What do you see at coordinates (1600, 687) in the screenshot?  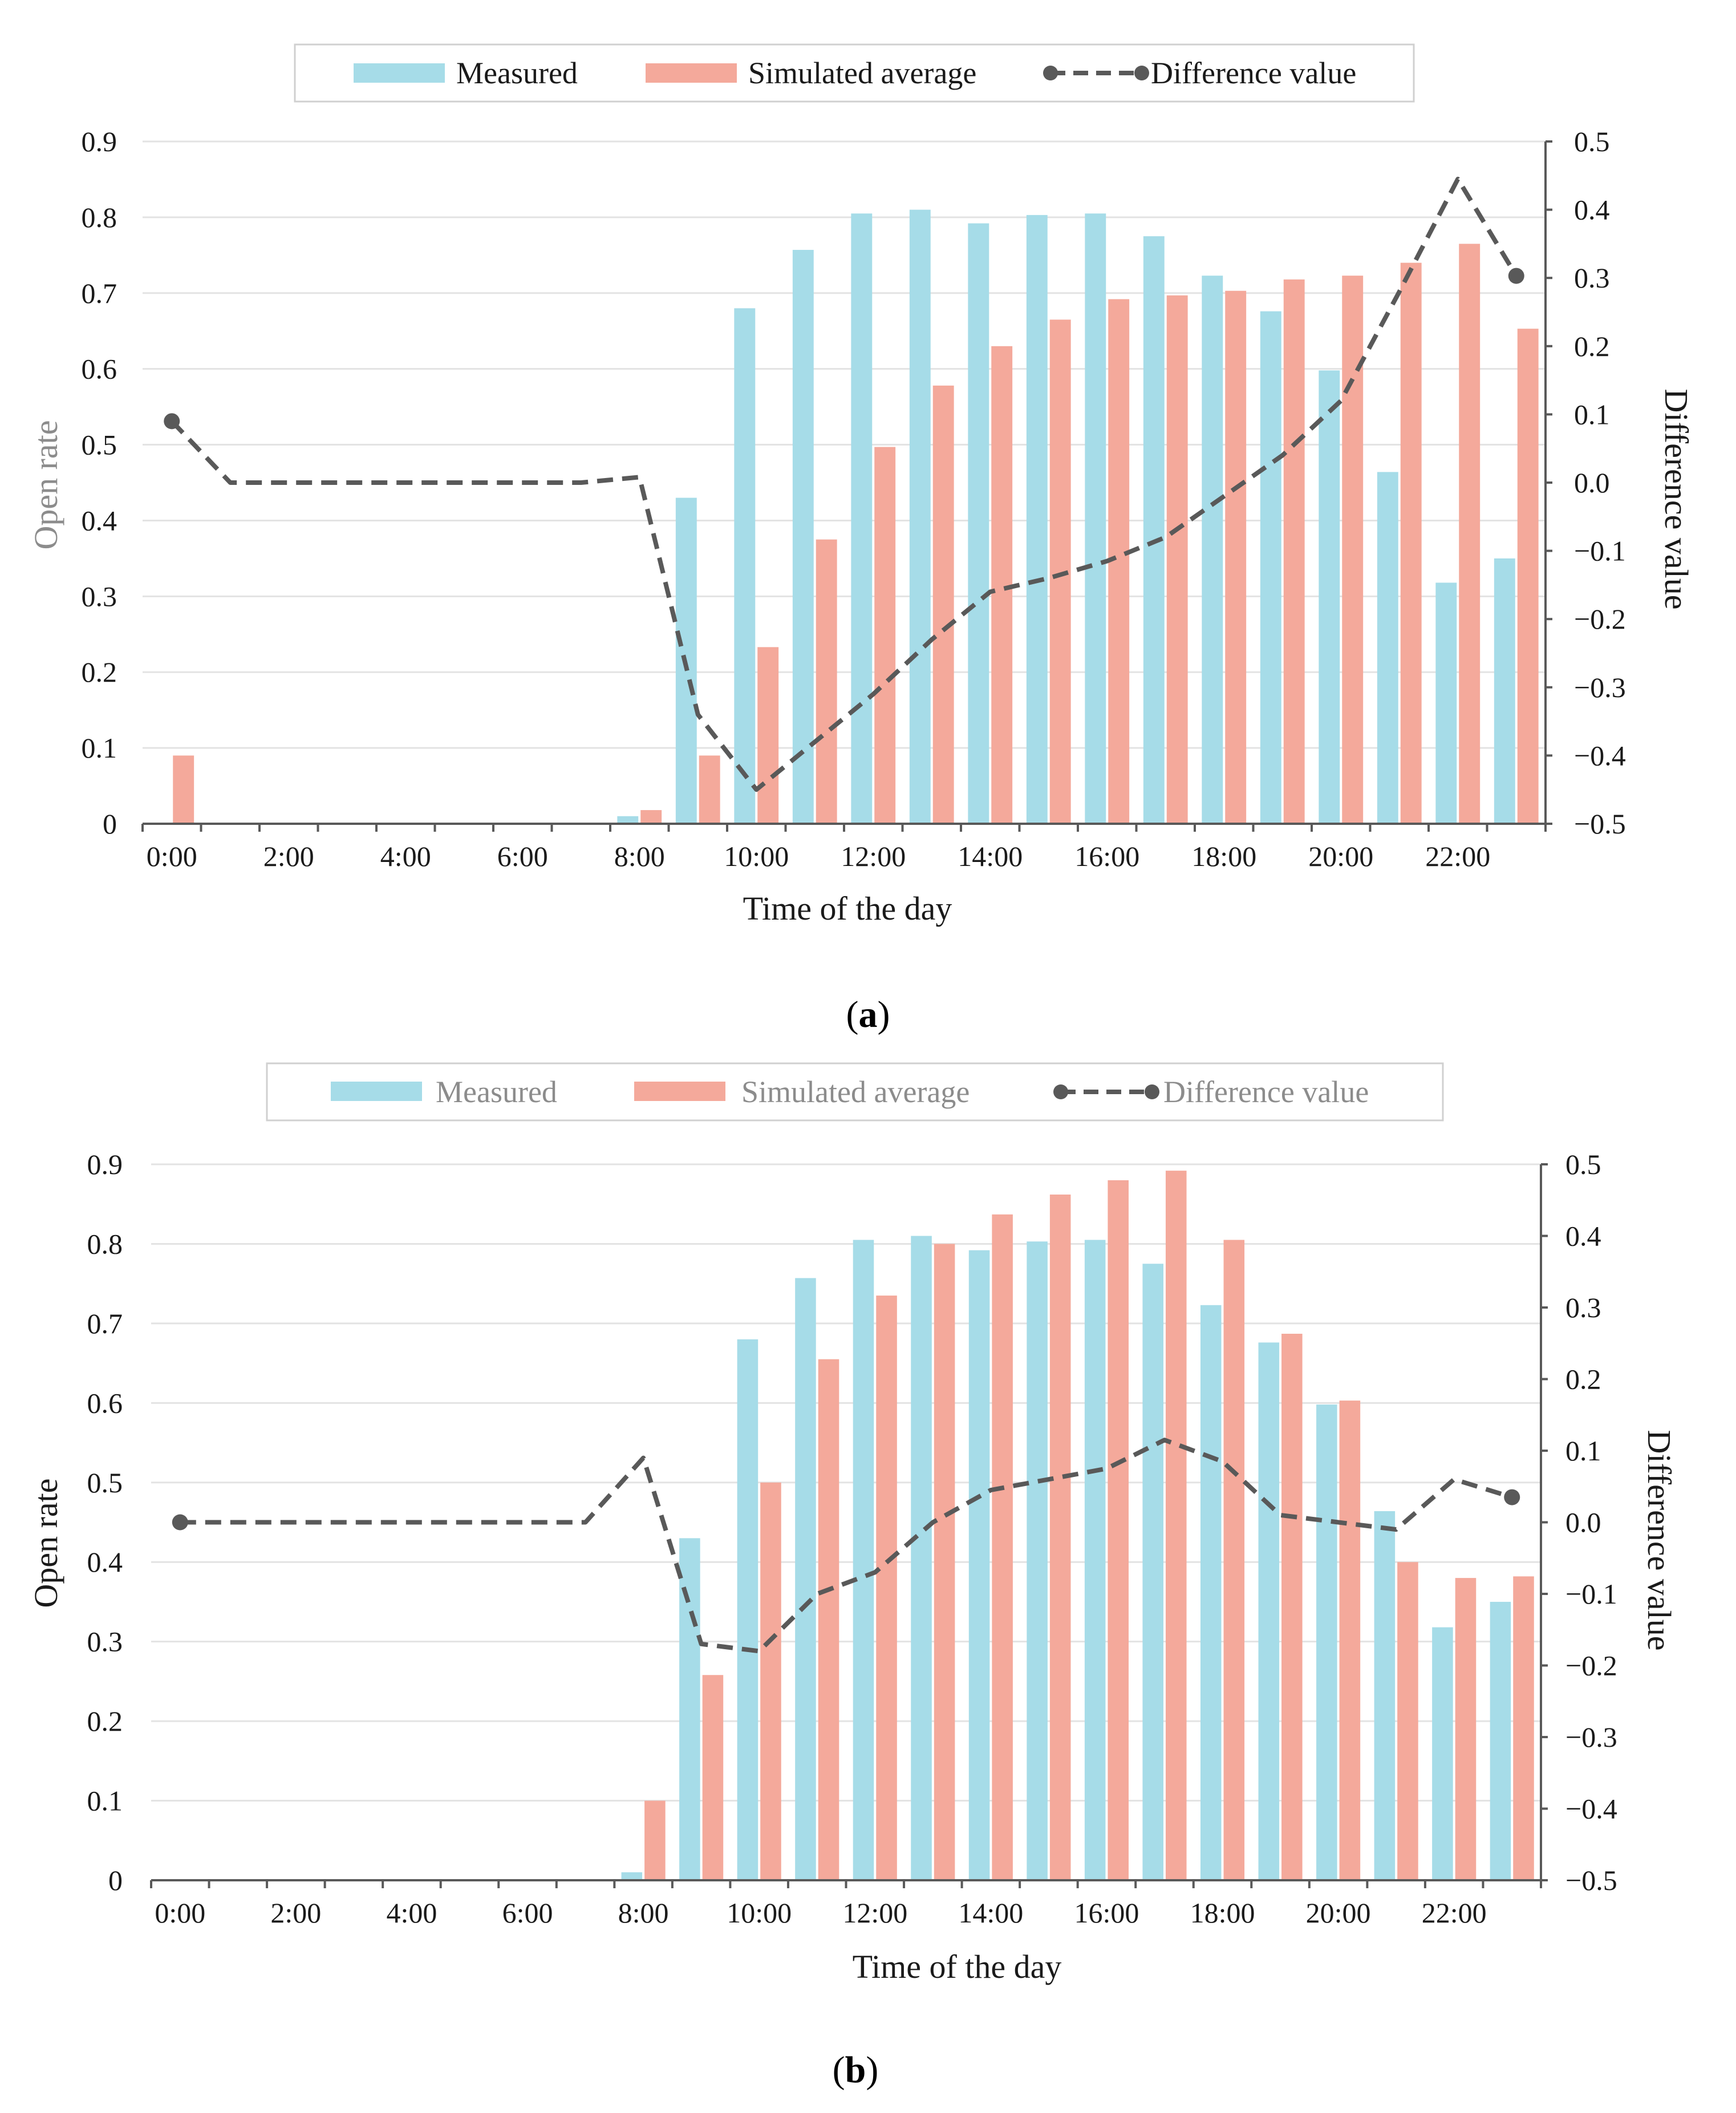 I see `y2-tick-label: −0.3` at bounding box center [1600, 687].